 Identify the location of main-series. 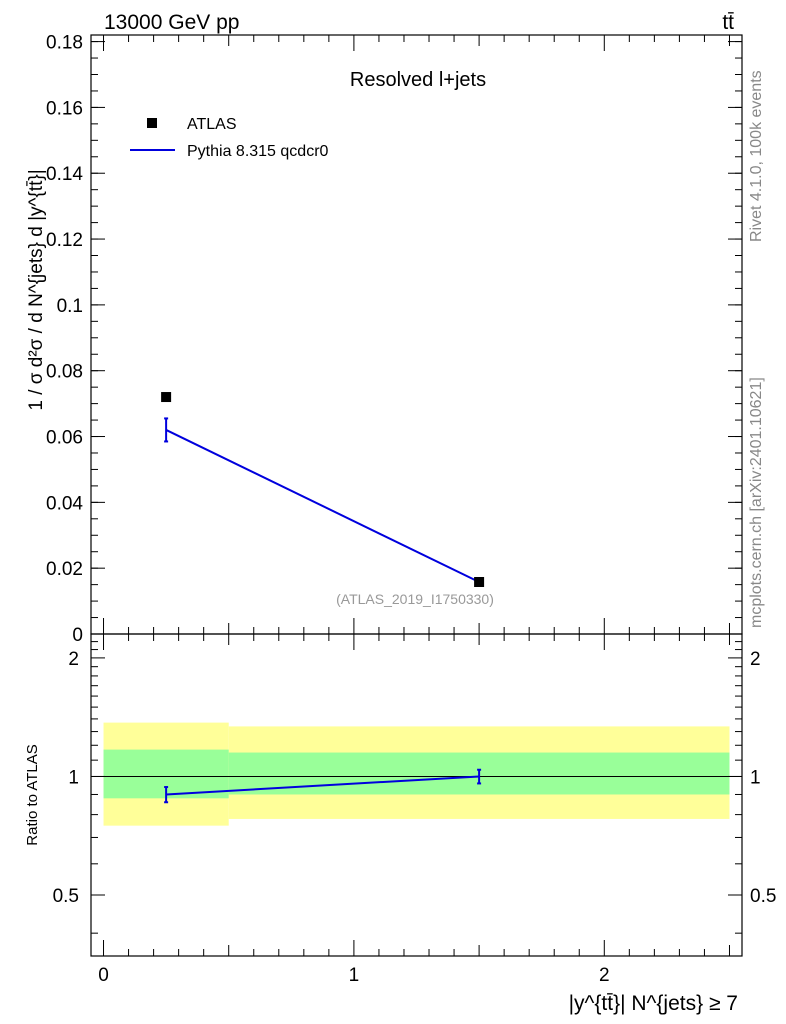
(323, 489).